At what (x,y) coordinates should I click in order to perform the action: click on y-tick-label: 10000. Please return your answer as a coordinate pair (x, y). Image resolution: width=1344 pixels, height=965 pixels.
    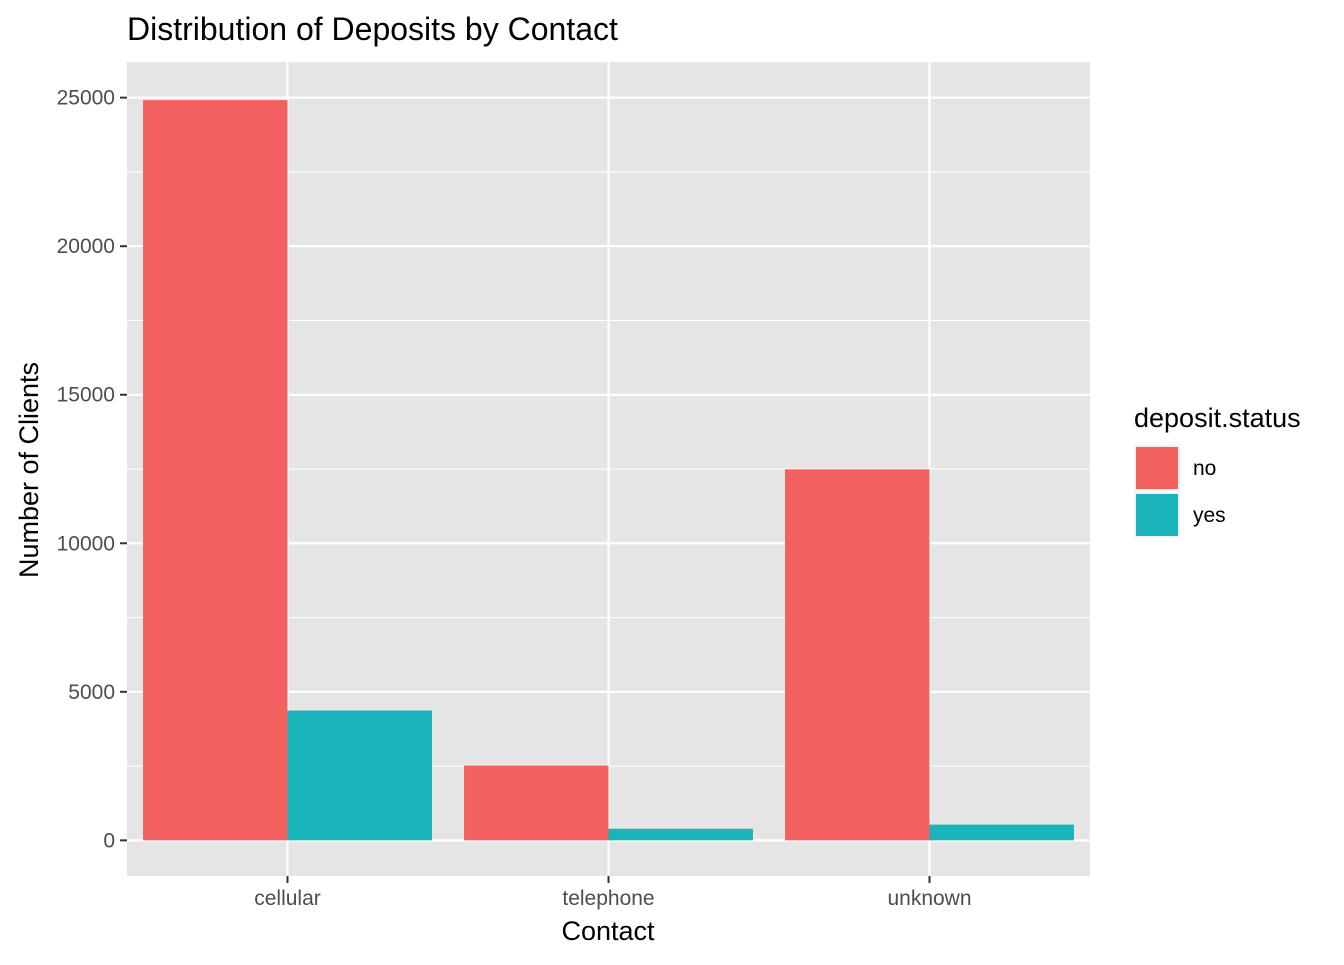
    Looking at the image, I should click on (86, 543).